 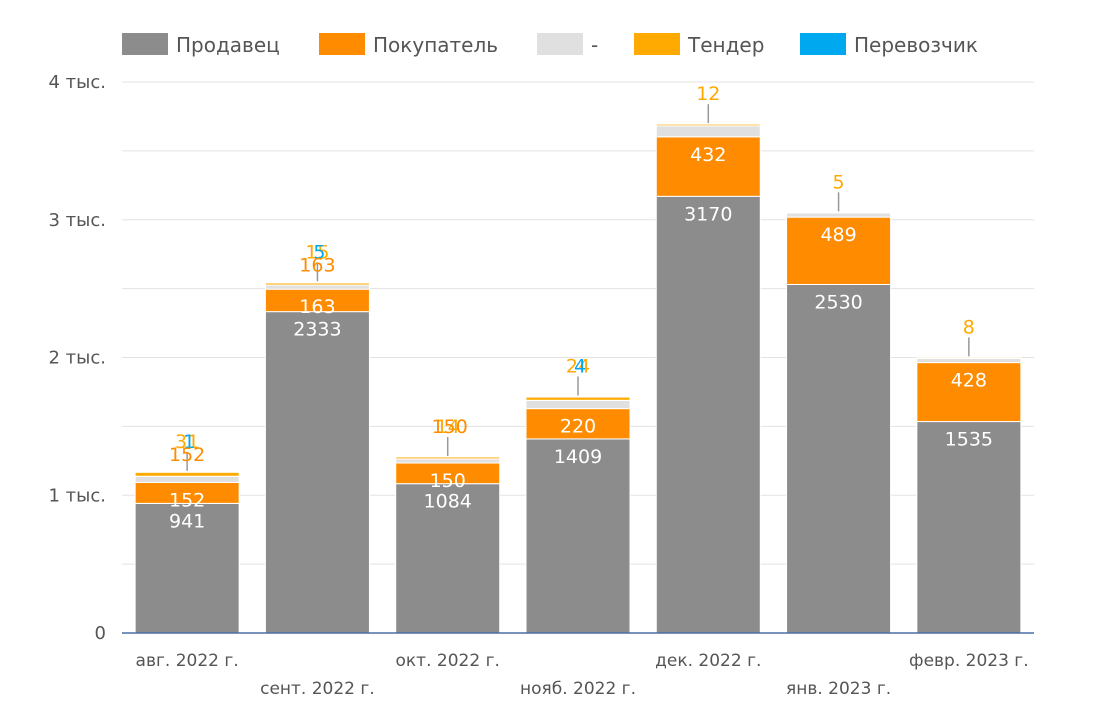 I want to click on y-axis: 0 1 тыс. 2 тыс. 3 тыс. 4 тыс., so click(x=78, y=358).